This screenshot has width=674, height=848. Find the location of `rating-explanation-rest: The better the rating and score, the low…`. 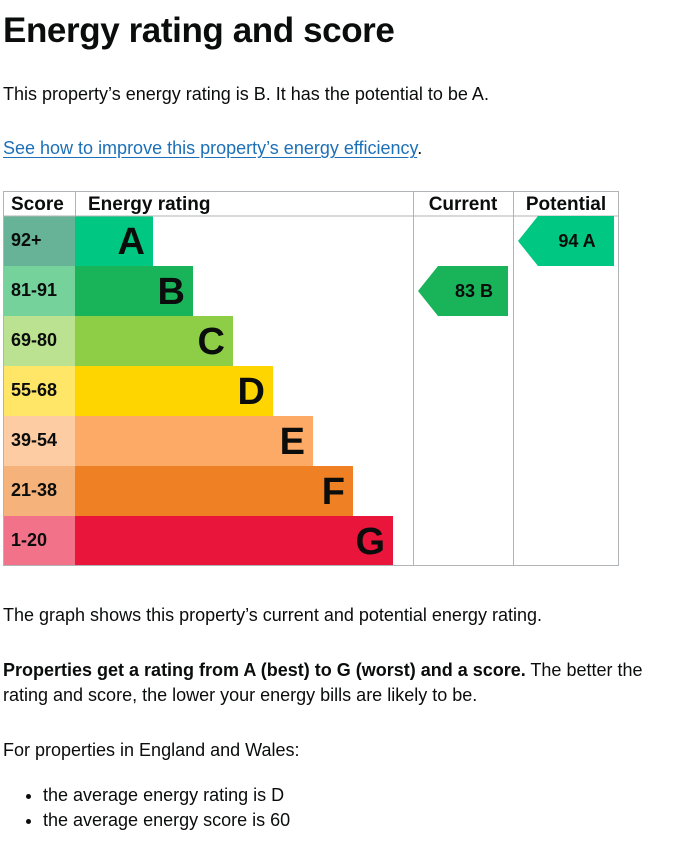

rating-explanation-rest: The better the rating and score, the low… is located at coordinates (323, 682).